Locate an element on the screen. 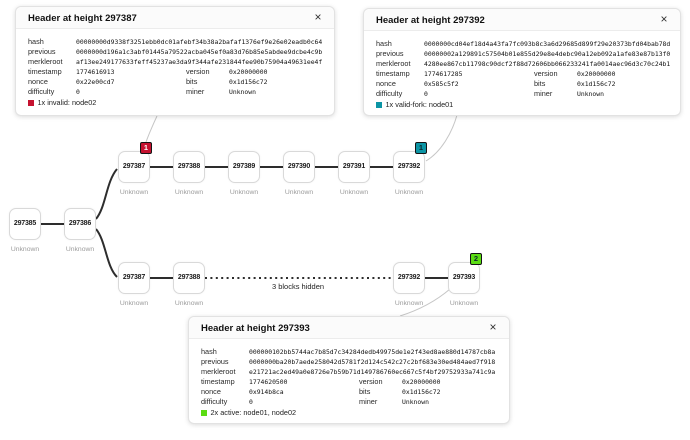 Image resolution: width=690 pixels, height=440 pixels. block-297389: 297389 Unknown is located at coordinates (244, 173).